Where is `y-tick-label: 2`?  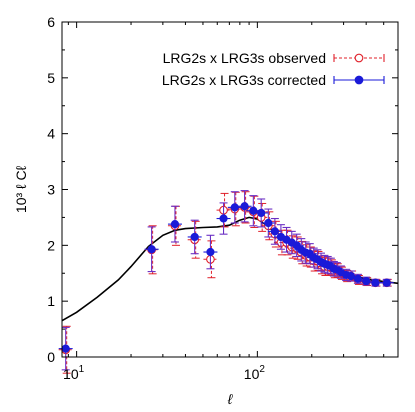 y-tick-label: 2 is located at coordinates (51, 245).